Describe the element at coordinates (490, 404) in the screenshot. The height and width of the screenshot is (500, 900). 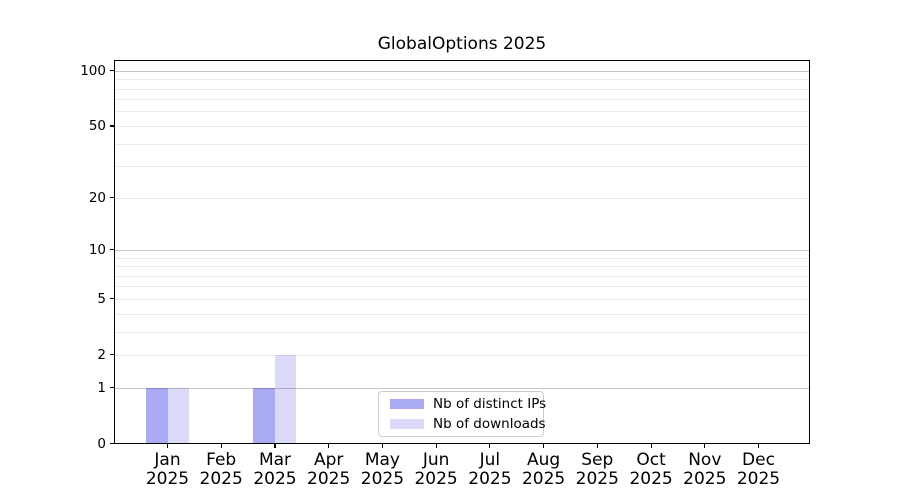
I see `legend-label-distinct-ips: Nb of distinct IPs` at that location.